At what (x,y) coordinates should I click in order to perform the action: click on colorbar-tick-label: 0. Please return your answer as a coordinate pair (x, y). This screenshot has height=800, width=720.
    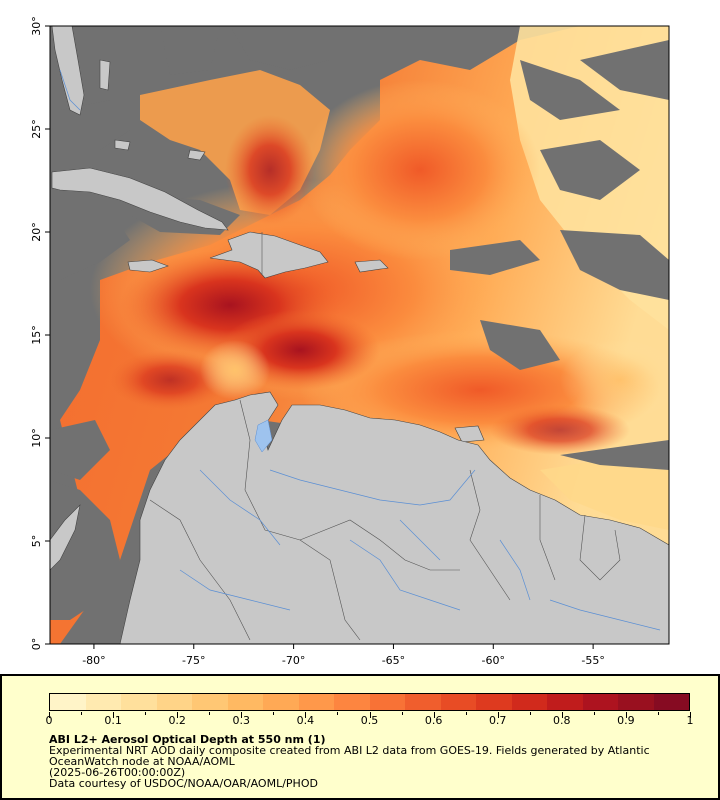
    Looking at the image, I should click on (49, 720).